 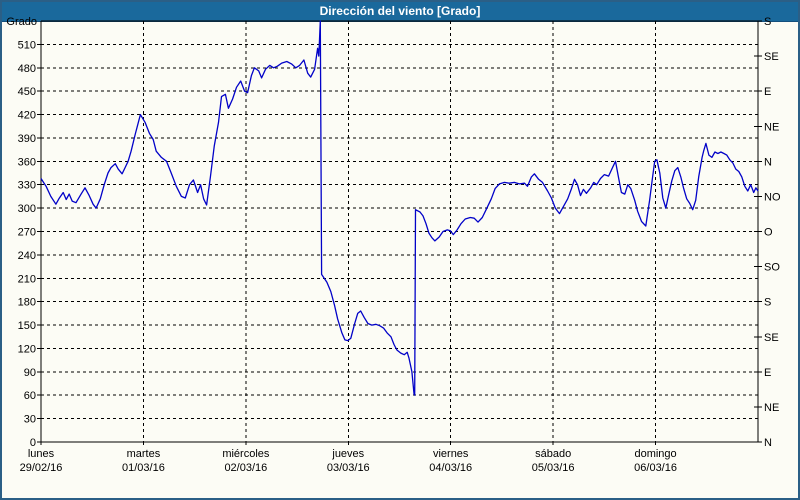 I want to click on svg-text: martes, so click(x=144, y=454).